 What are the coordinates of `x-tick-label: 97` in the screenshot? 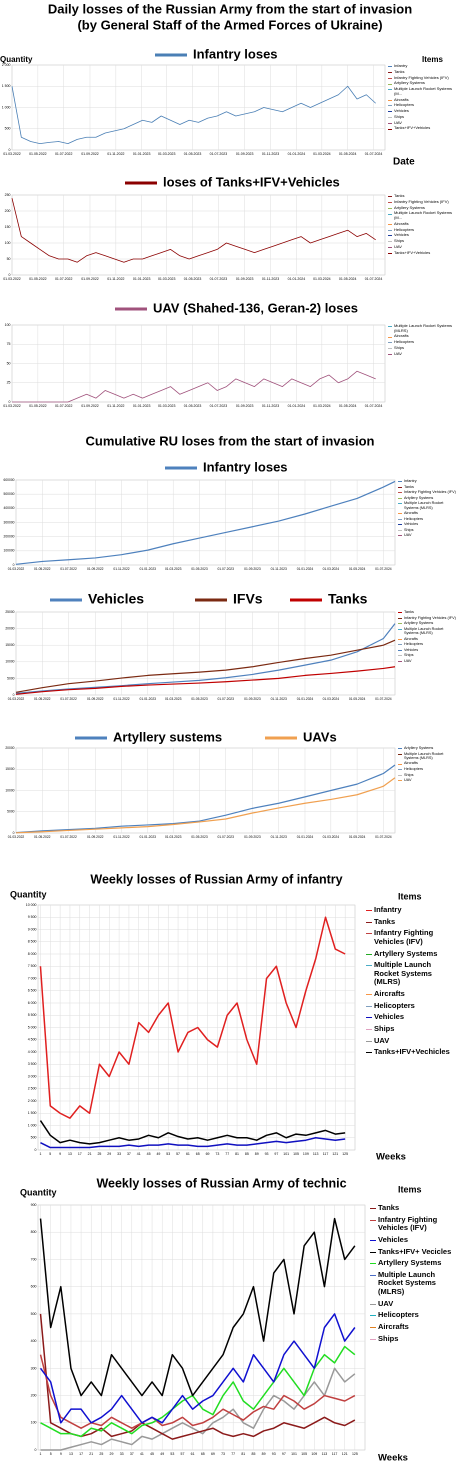 It's located at (276, 1154).